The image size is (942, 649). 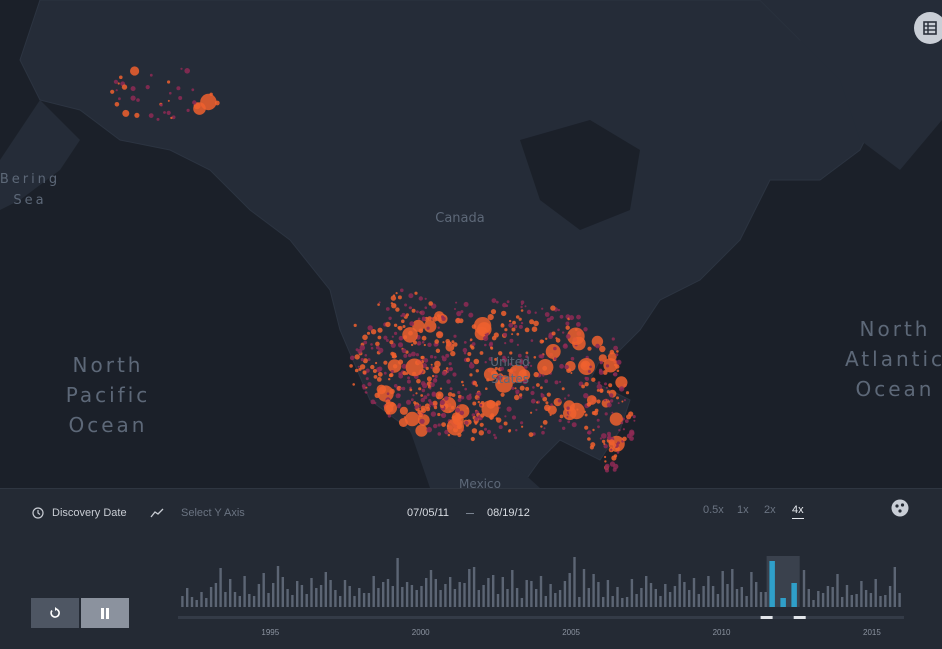 What do you see at coordinates (38, 513) in the screenshot?
I see `clock-icon` at bounding box center [38, 513].